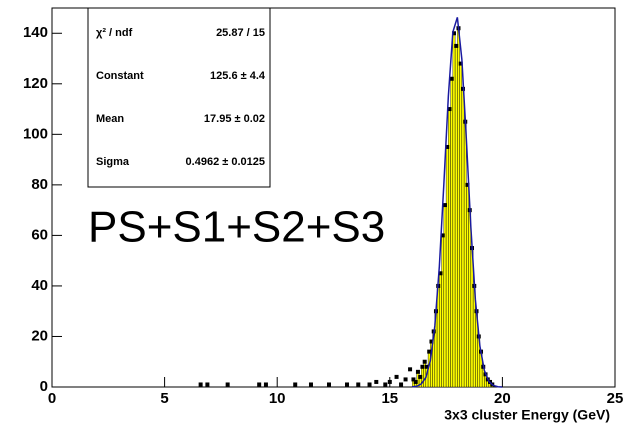 The image size is (636, 429). I want to click on y-tick-label: 140, so click(35, 32).